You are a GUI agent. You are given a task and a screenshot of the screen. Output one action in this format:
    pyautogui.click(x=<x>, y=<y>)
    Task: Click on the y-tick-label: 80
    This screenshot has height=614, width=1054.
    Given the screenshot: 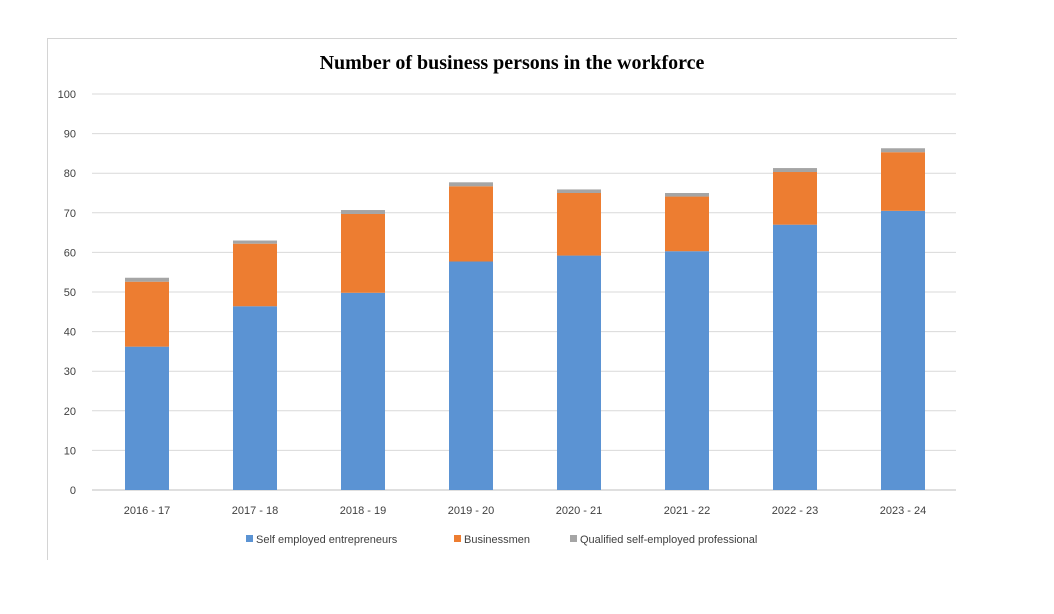 What is the action you would take?
    pyautogui.click(x=70, y=174)
    